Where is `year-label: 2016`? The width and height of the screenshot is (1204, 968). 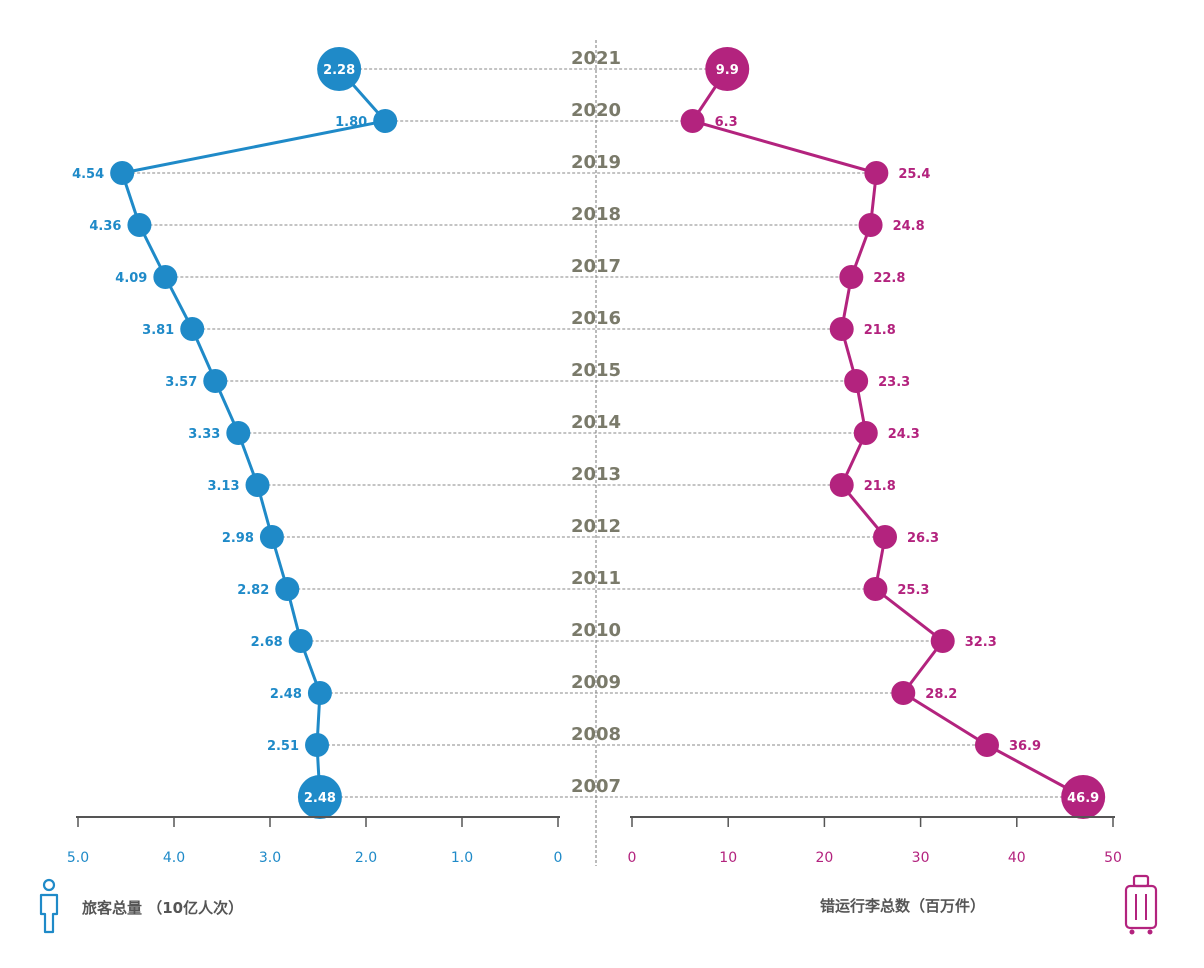 year-label: 2016 is located at coordinates (596, 318).